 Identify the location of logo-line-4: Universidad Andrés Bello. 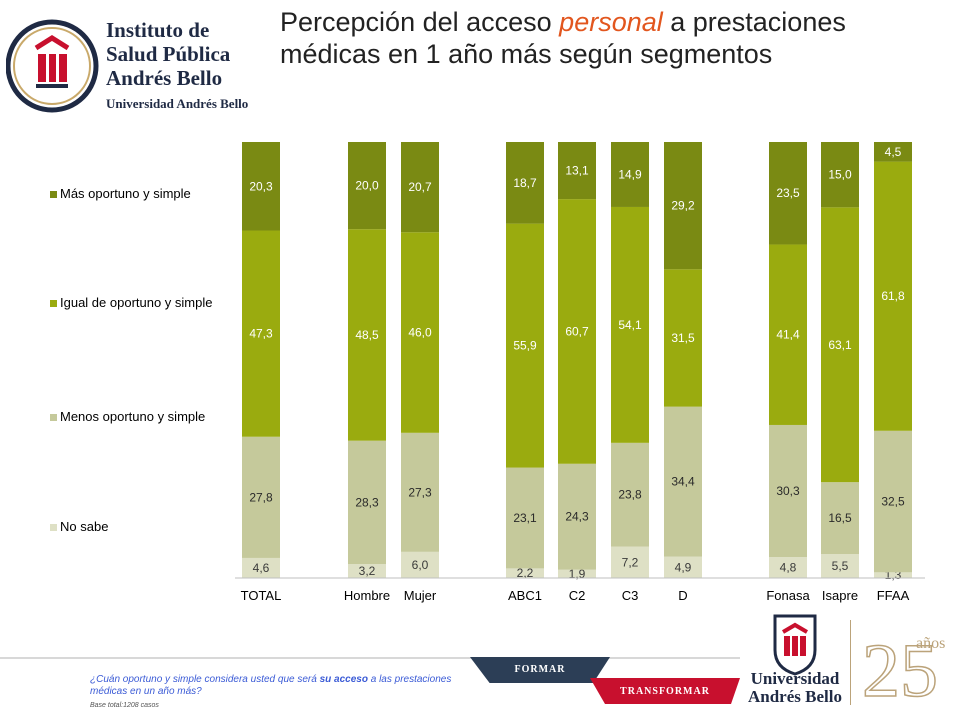
(177, 103).